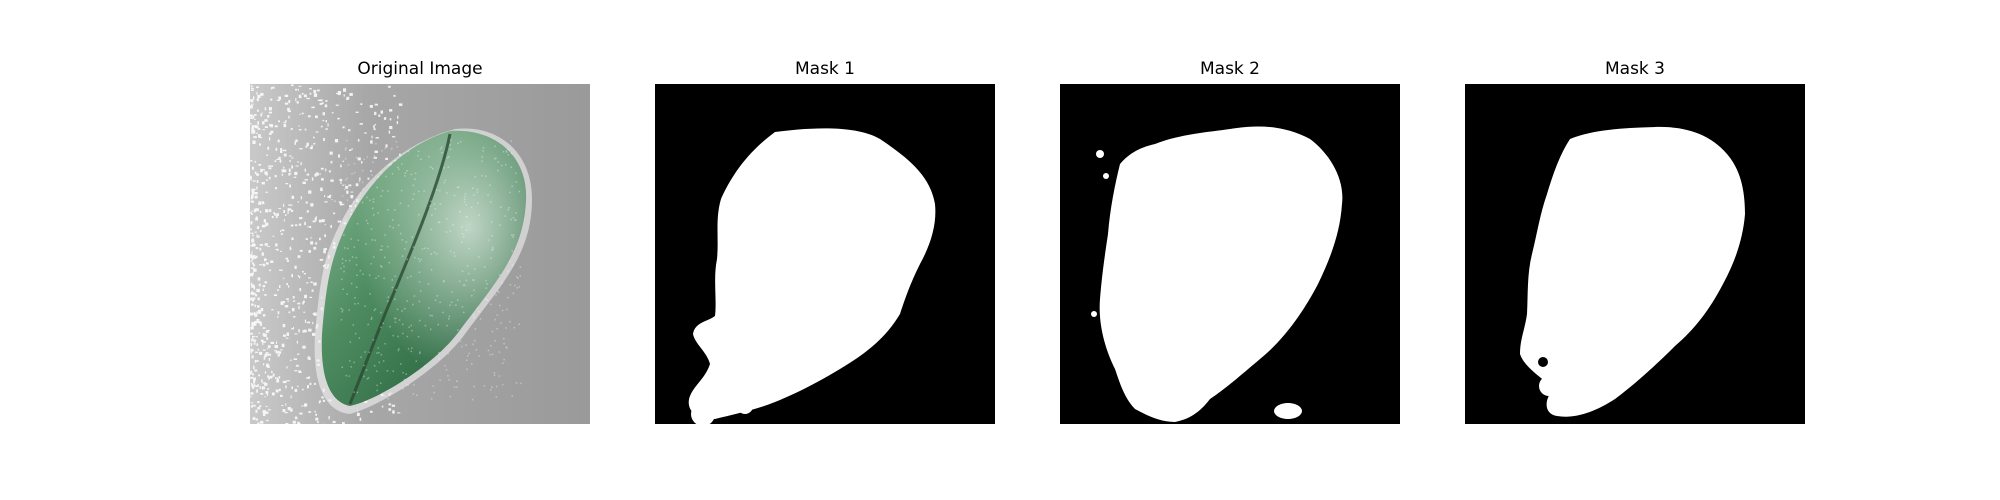  I want to click on panel-title-mask-3: Mask 3, so click(1634, 69).